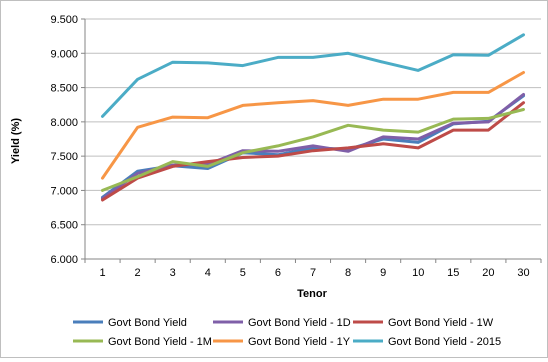 The width and height of the screenshot is (548, 362). I want to click on x-tick-label: 2, so click(138, 273).